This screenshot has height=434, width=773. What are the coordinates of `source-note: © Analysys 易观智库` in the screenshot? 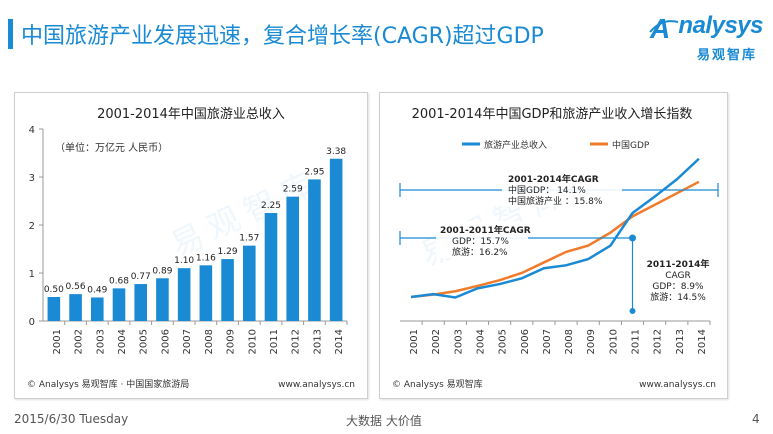 It's located at (437, 384).